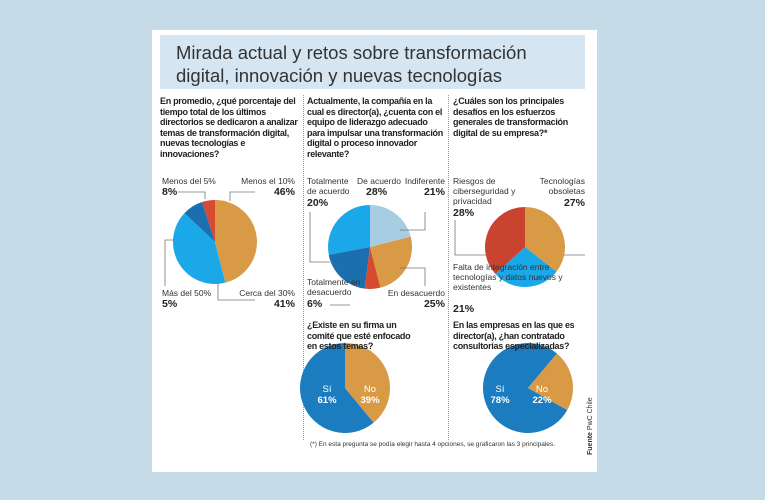 The image size is (765, 500). What do you see at coordinates (562, 186) in the screenshot?
I see `label: Tecnologías obsoletas` at bounding box center [562, 186].